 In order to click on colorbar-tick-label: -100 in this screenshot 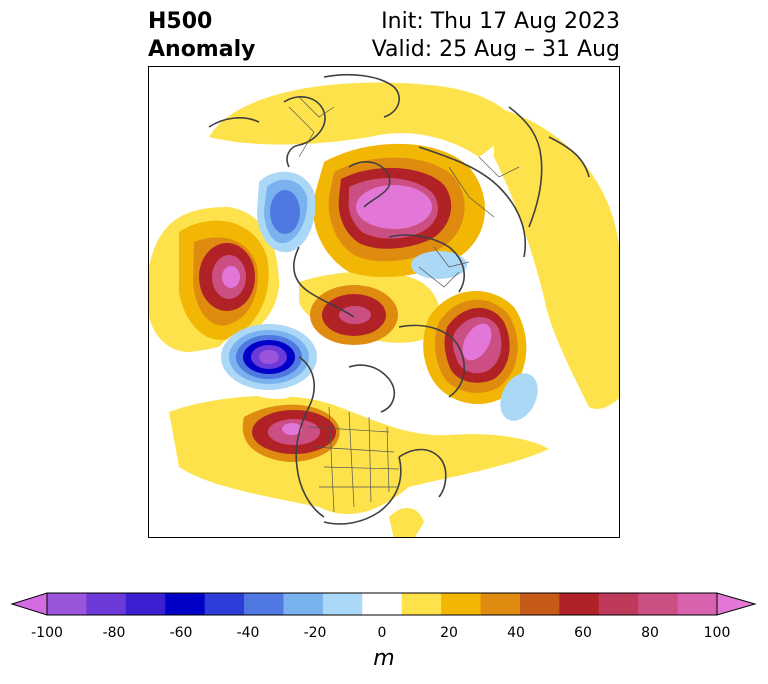, I will do `click(47, 633)`.